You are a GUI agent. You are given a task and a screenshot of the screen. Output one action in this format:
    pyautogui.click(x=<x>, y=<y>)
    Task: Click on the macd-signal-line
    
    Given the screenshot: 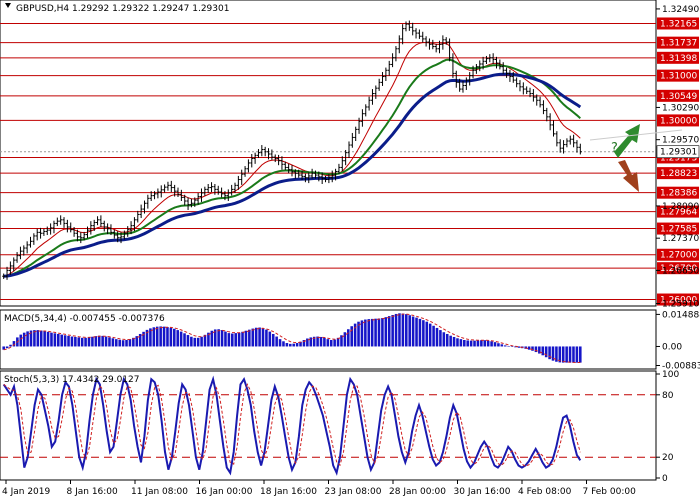 What is the action you would take?
    pyautogui.click(x=292, y=338)
    